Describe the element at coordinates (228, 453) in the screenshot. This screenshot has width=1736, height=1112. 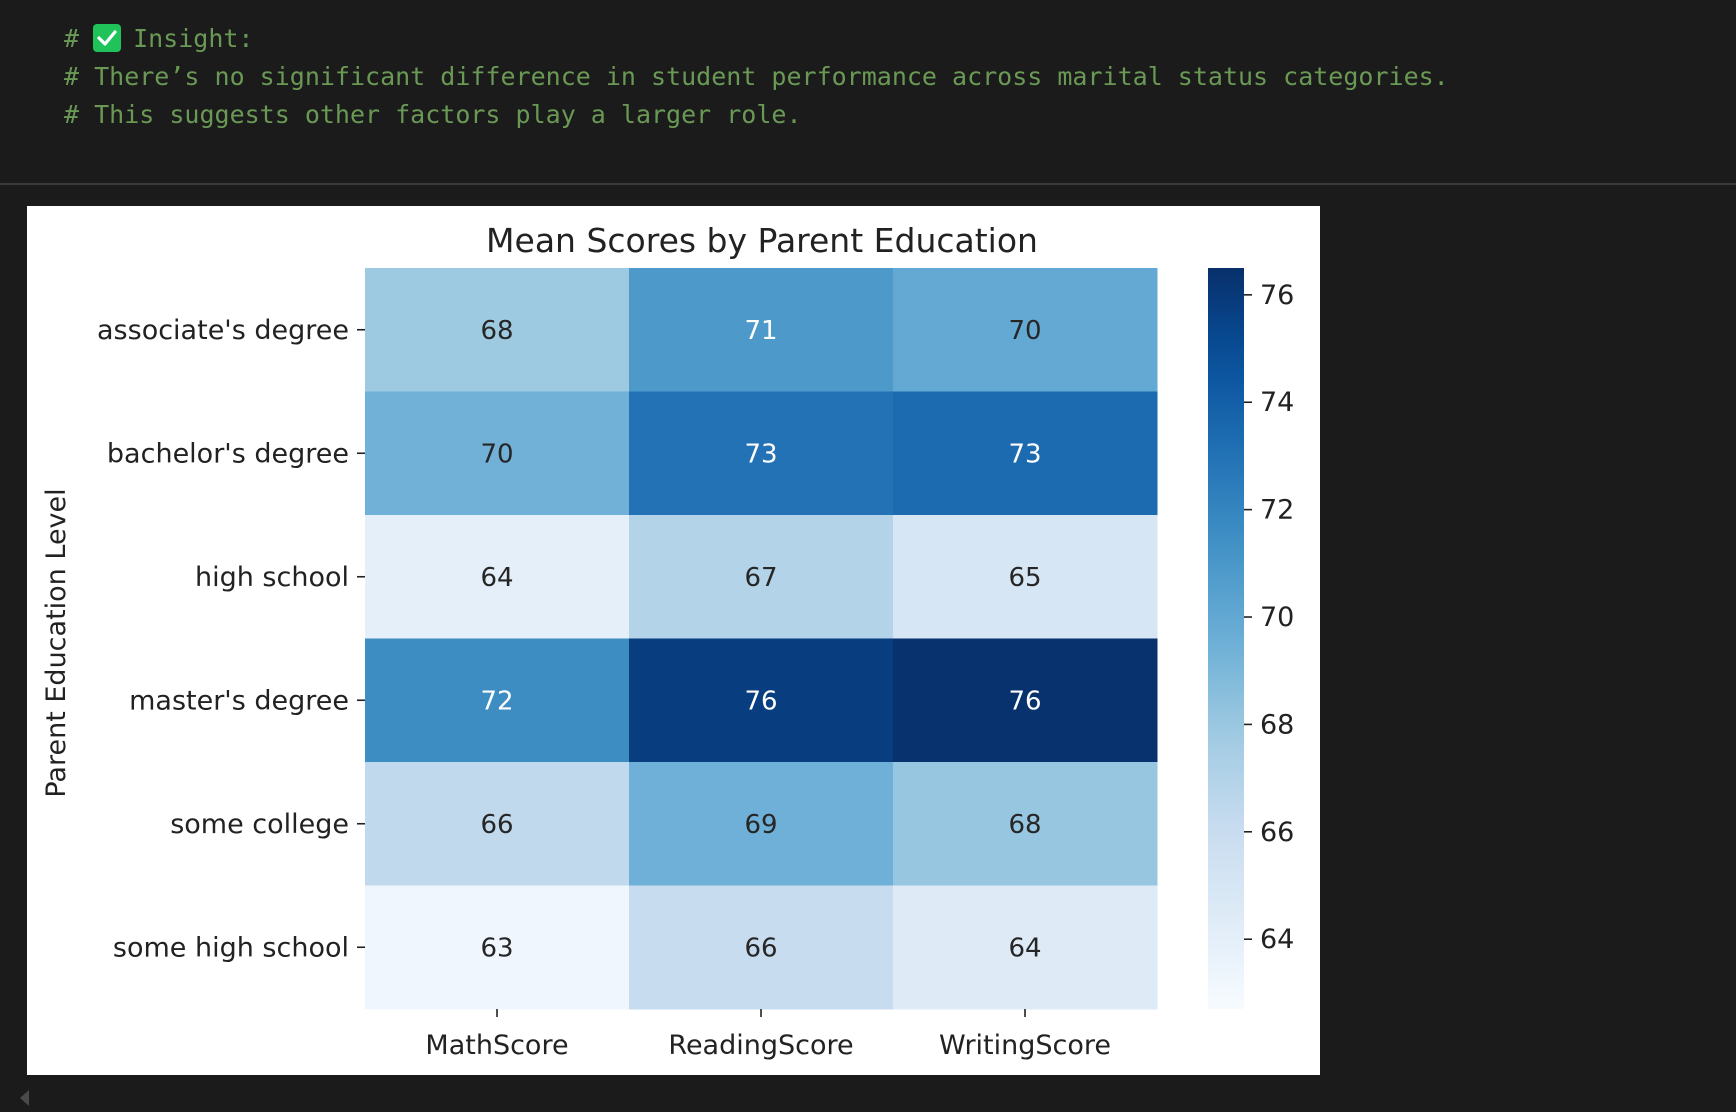
I see `y-tick-label: bachelor's degree` at that location.